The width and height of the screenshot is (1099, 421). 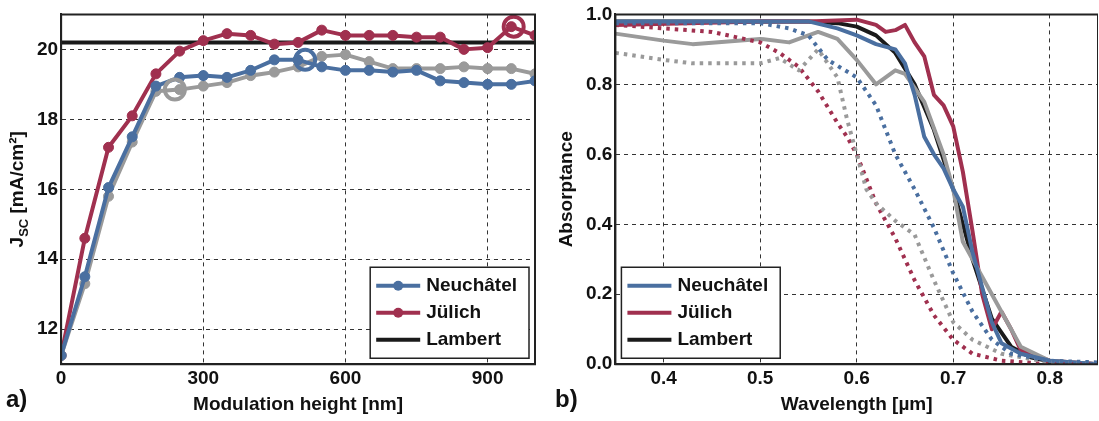 I want to click on y-tick-label: 0.4, so click(x=599, y=223).